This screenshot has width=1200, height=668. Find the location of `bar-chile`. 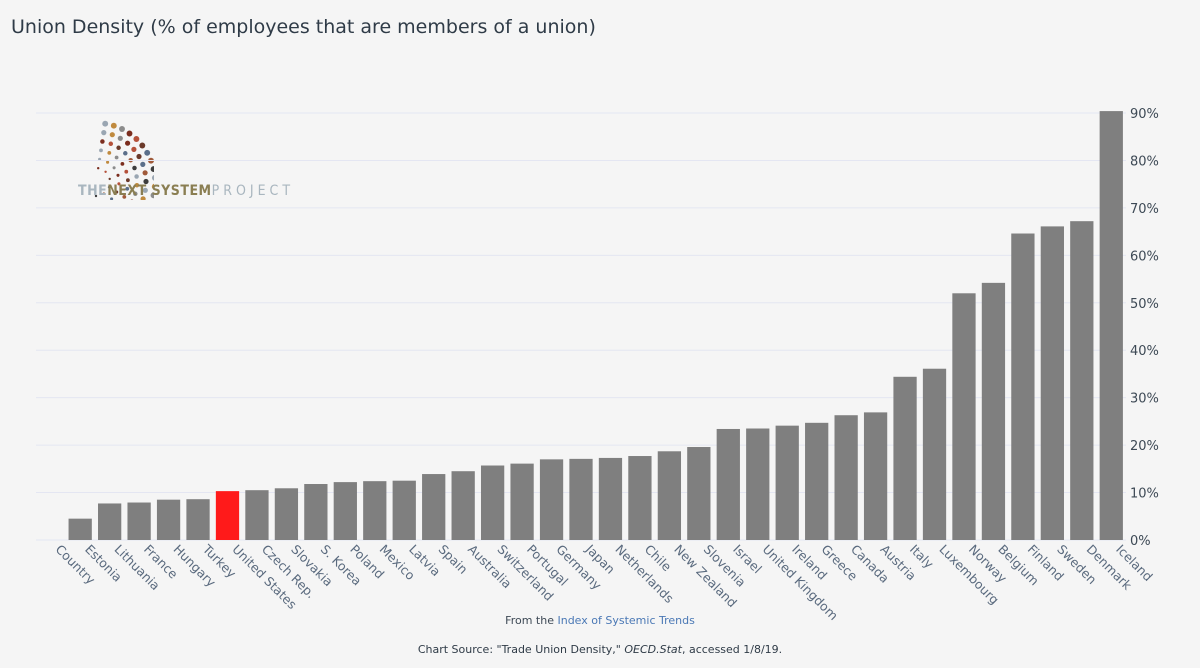

bar-chile is located at coordinates (640, 498).